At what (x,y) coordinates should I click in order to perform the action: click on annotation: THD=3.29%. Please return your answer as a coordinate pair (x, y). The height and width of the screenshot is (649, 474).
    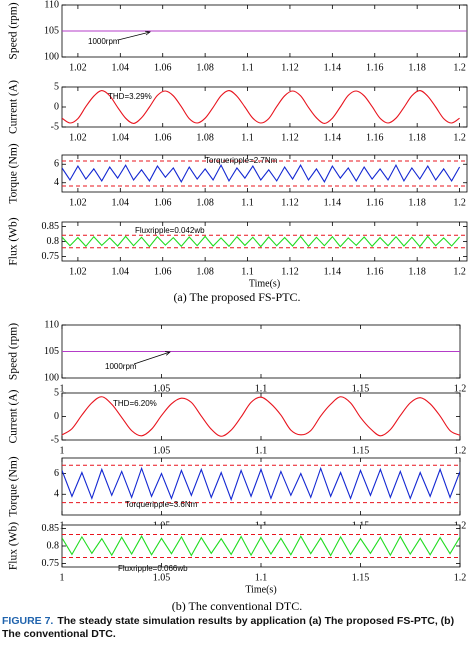
    Looking at the image, I should click on (130, 96).